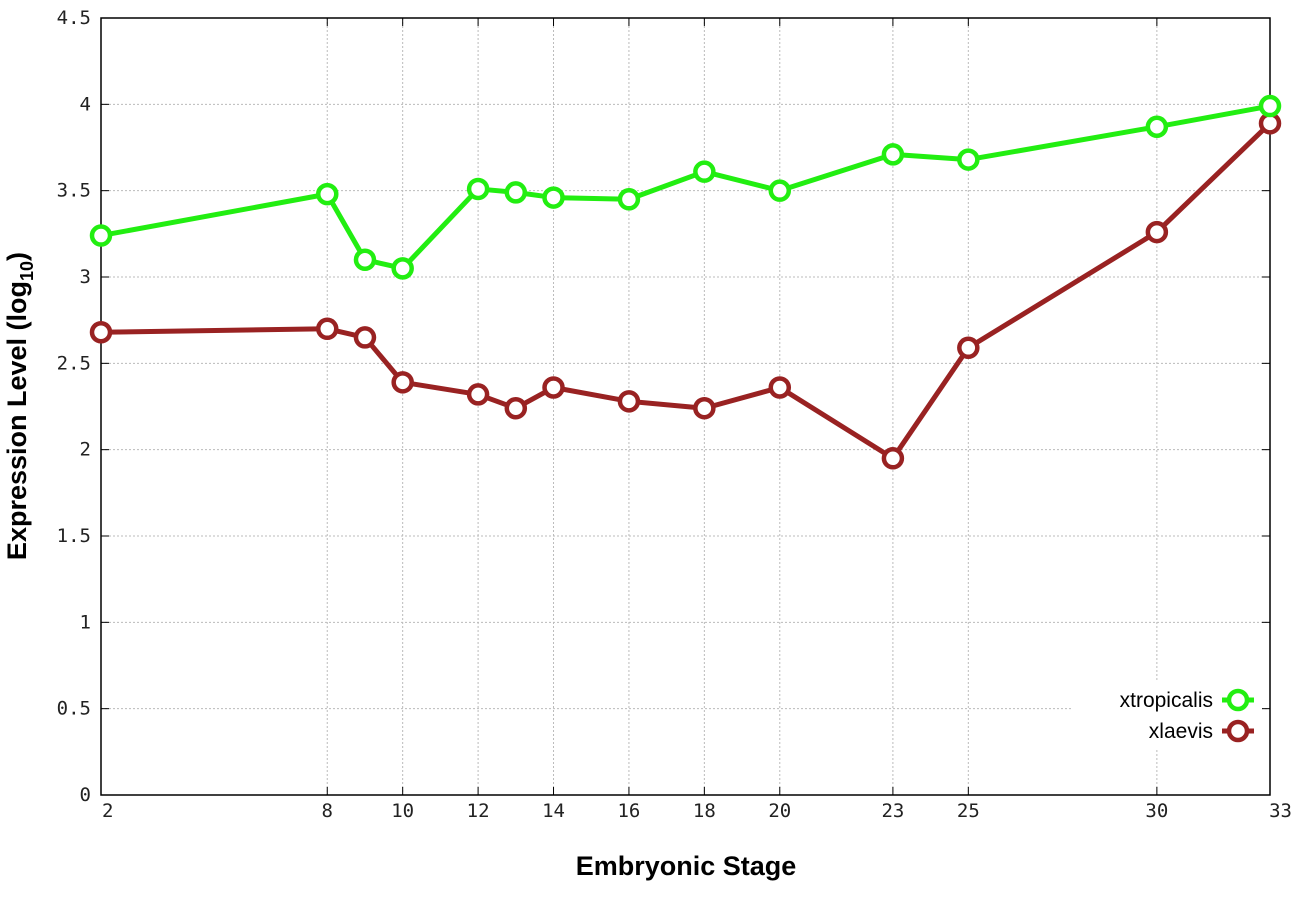  I want to click on x-tick-label: 30, so click(1156, 811).